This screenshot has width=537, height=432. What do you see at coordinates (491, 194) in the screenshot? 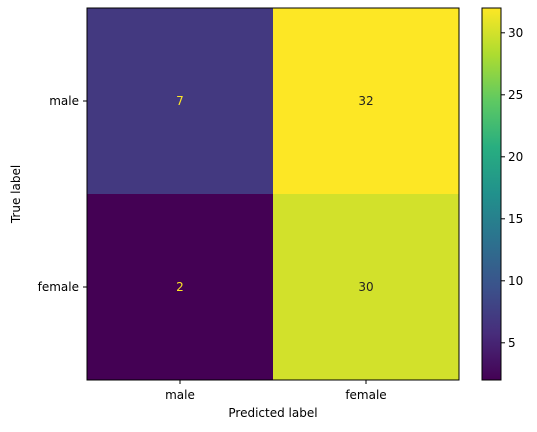
I see `colorbar-gradient` at bounding box center [491, 194].